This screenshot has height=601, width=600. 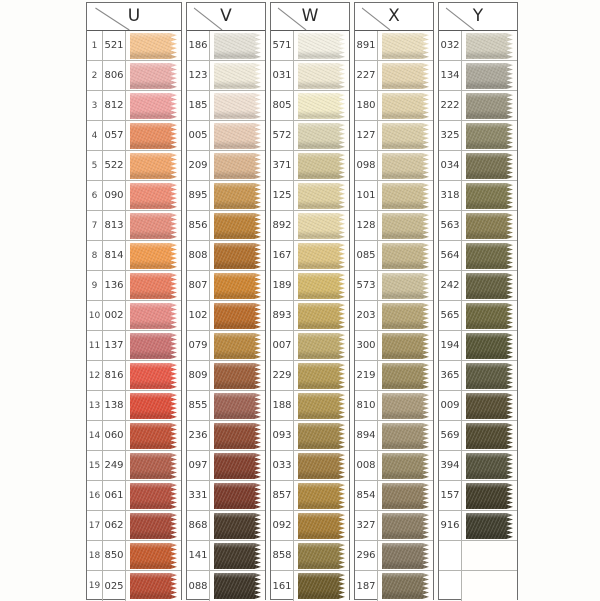 What do you see at coordinates (394, 16) in the screenshot?
I see `column-header-label: X` at bounding box center [394, 16].